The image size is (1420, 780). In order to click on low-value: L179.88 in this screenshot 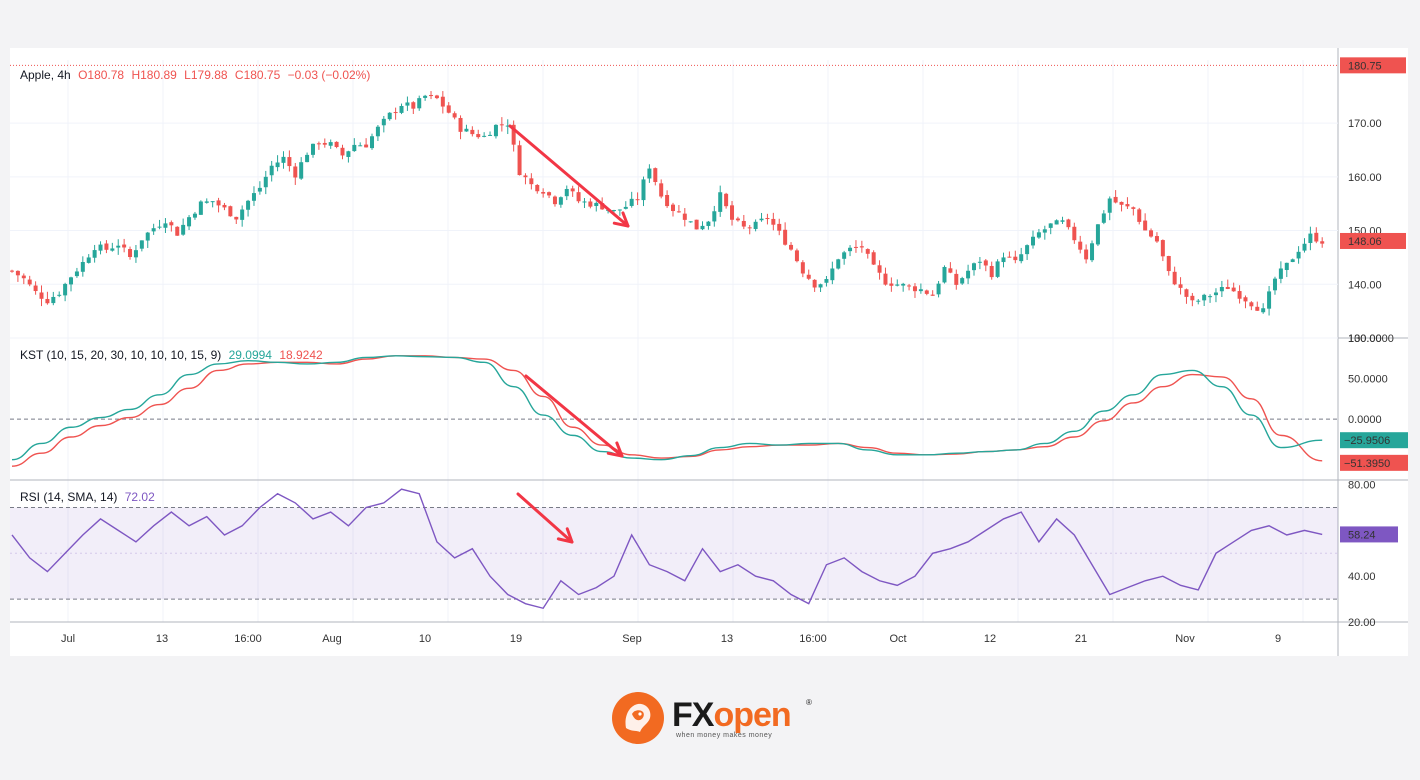, I will do `click(206, 75)`.